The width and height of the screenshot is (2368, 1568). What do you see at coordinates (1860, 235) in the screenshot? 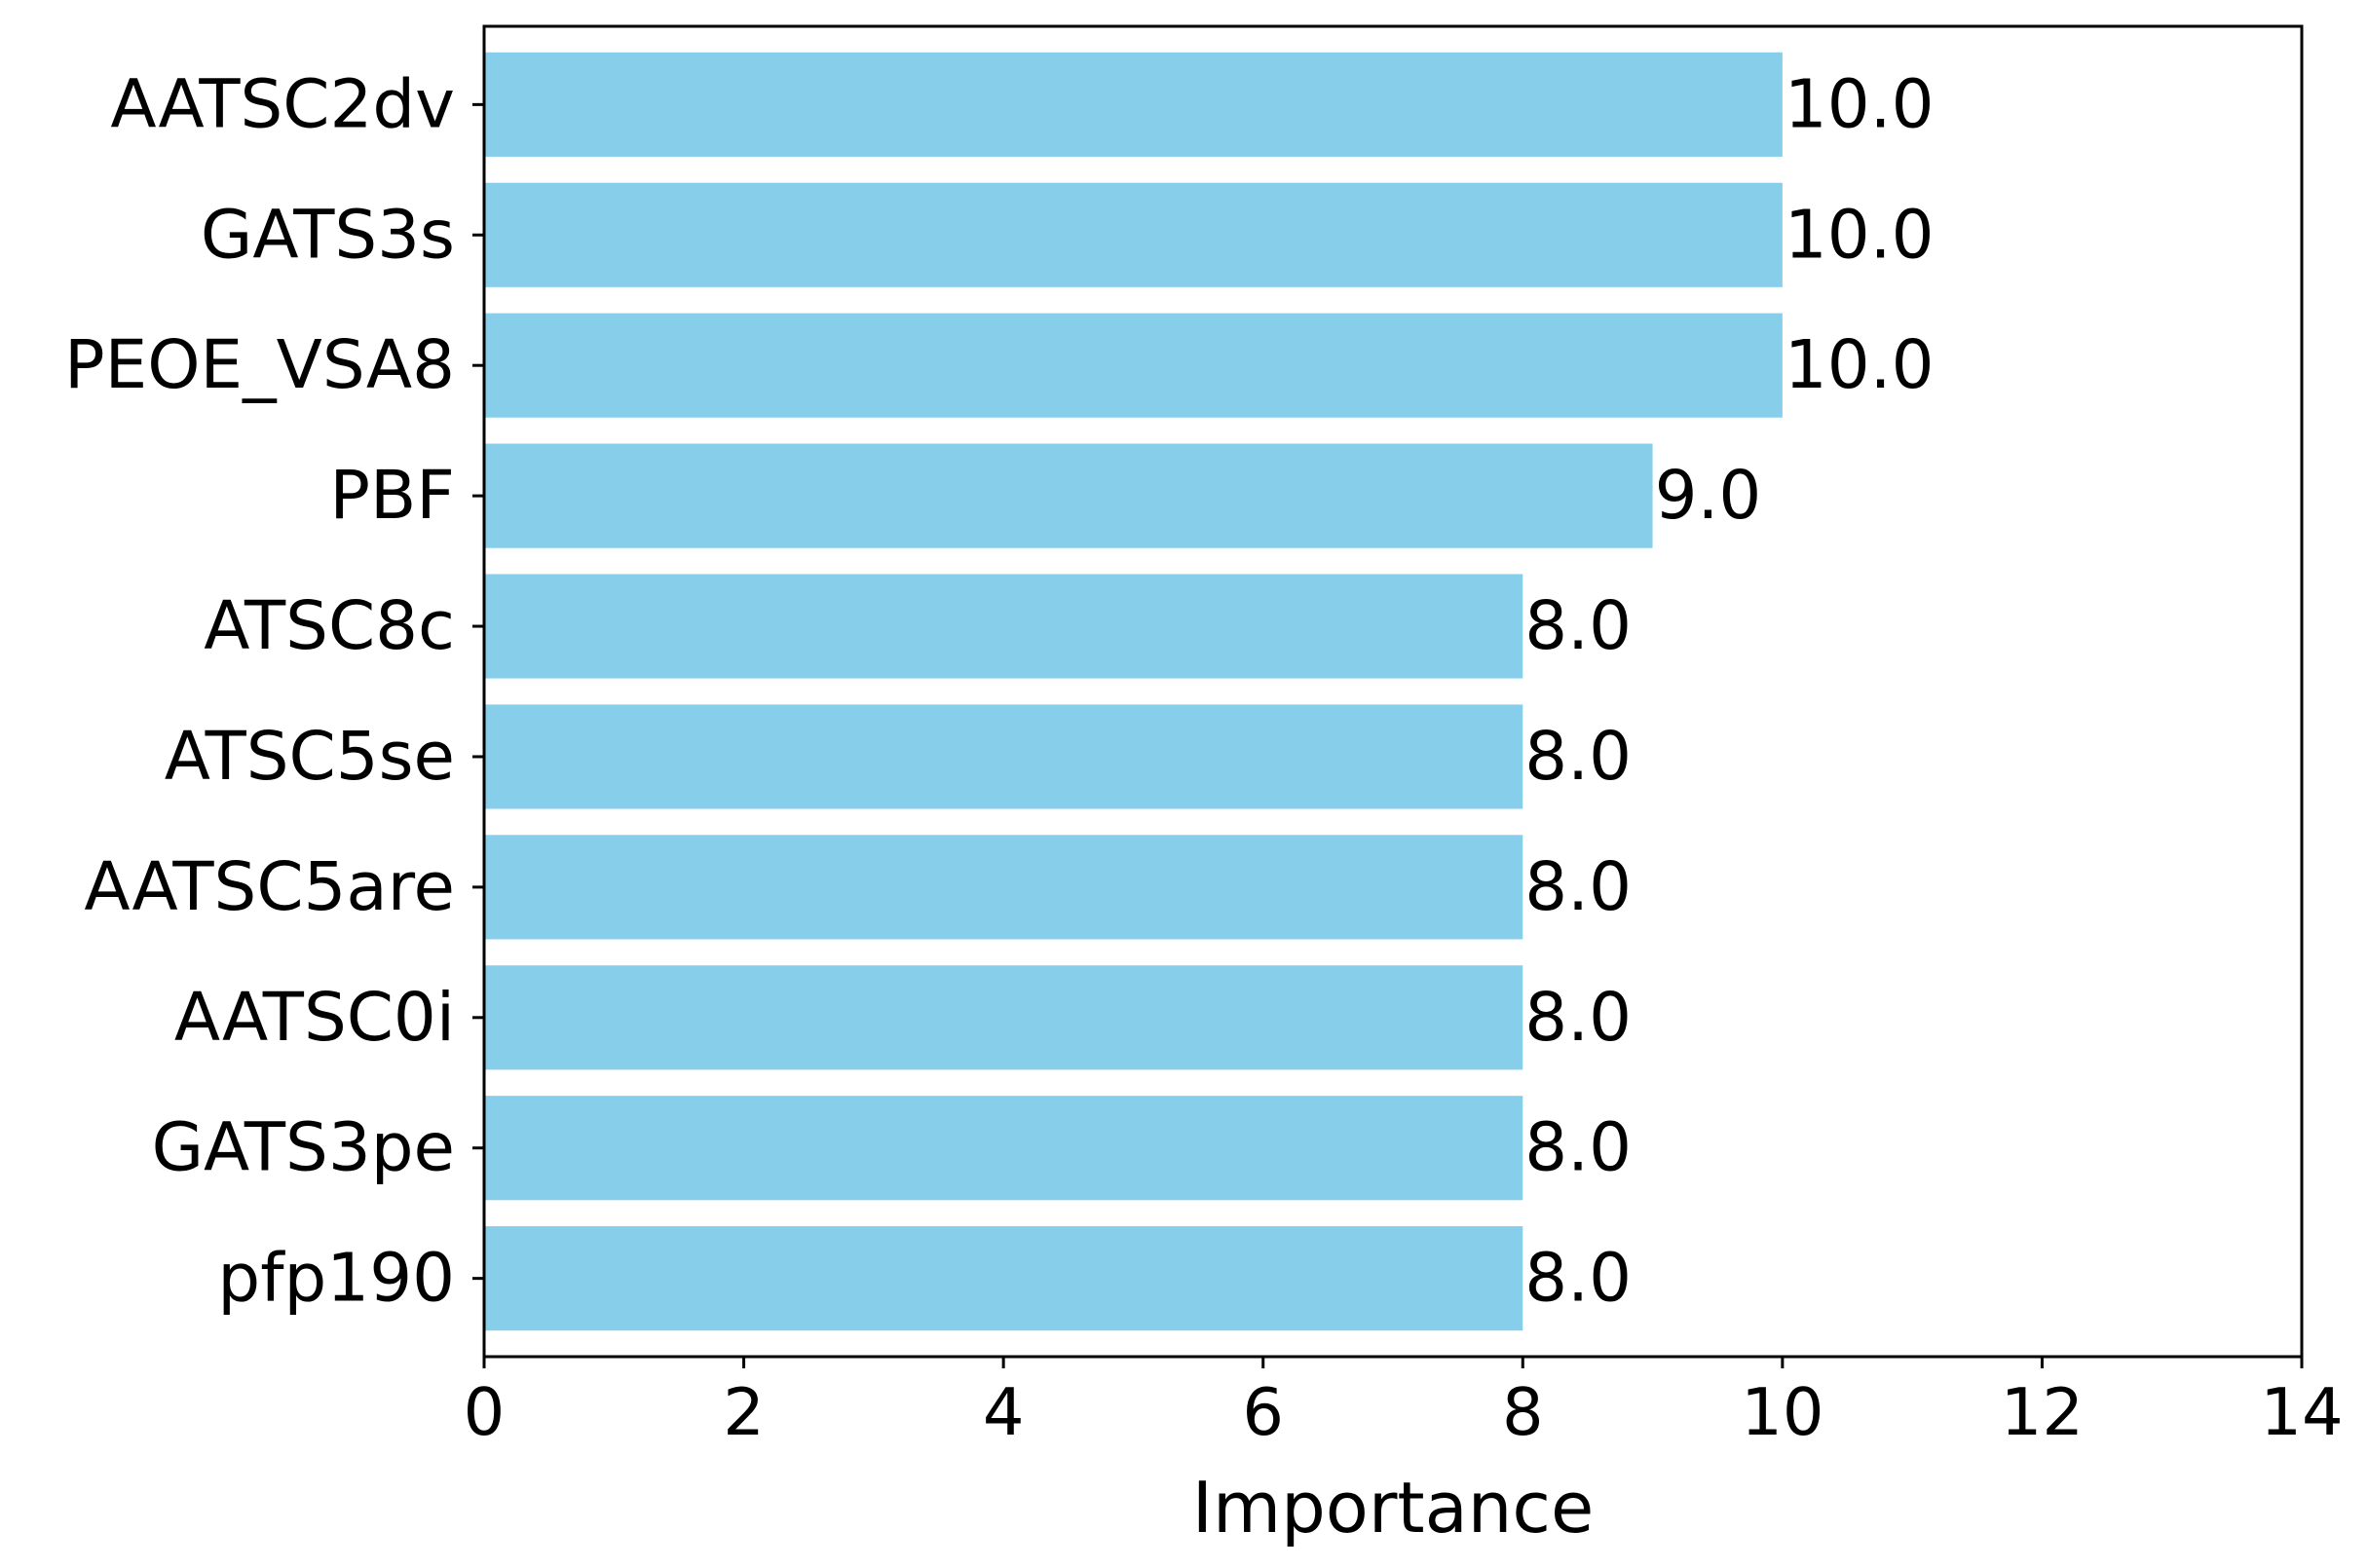
I see `value-label-1: 10.0` at bounding box center [1860, 235].